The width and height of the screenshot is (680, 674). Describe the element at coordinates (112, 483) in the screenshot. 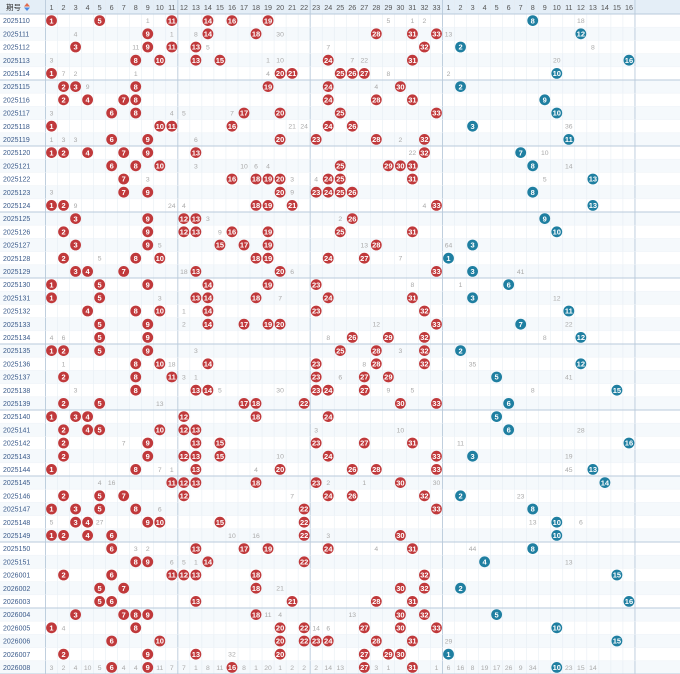

I see `missing-count: 16` at that location.